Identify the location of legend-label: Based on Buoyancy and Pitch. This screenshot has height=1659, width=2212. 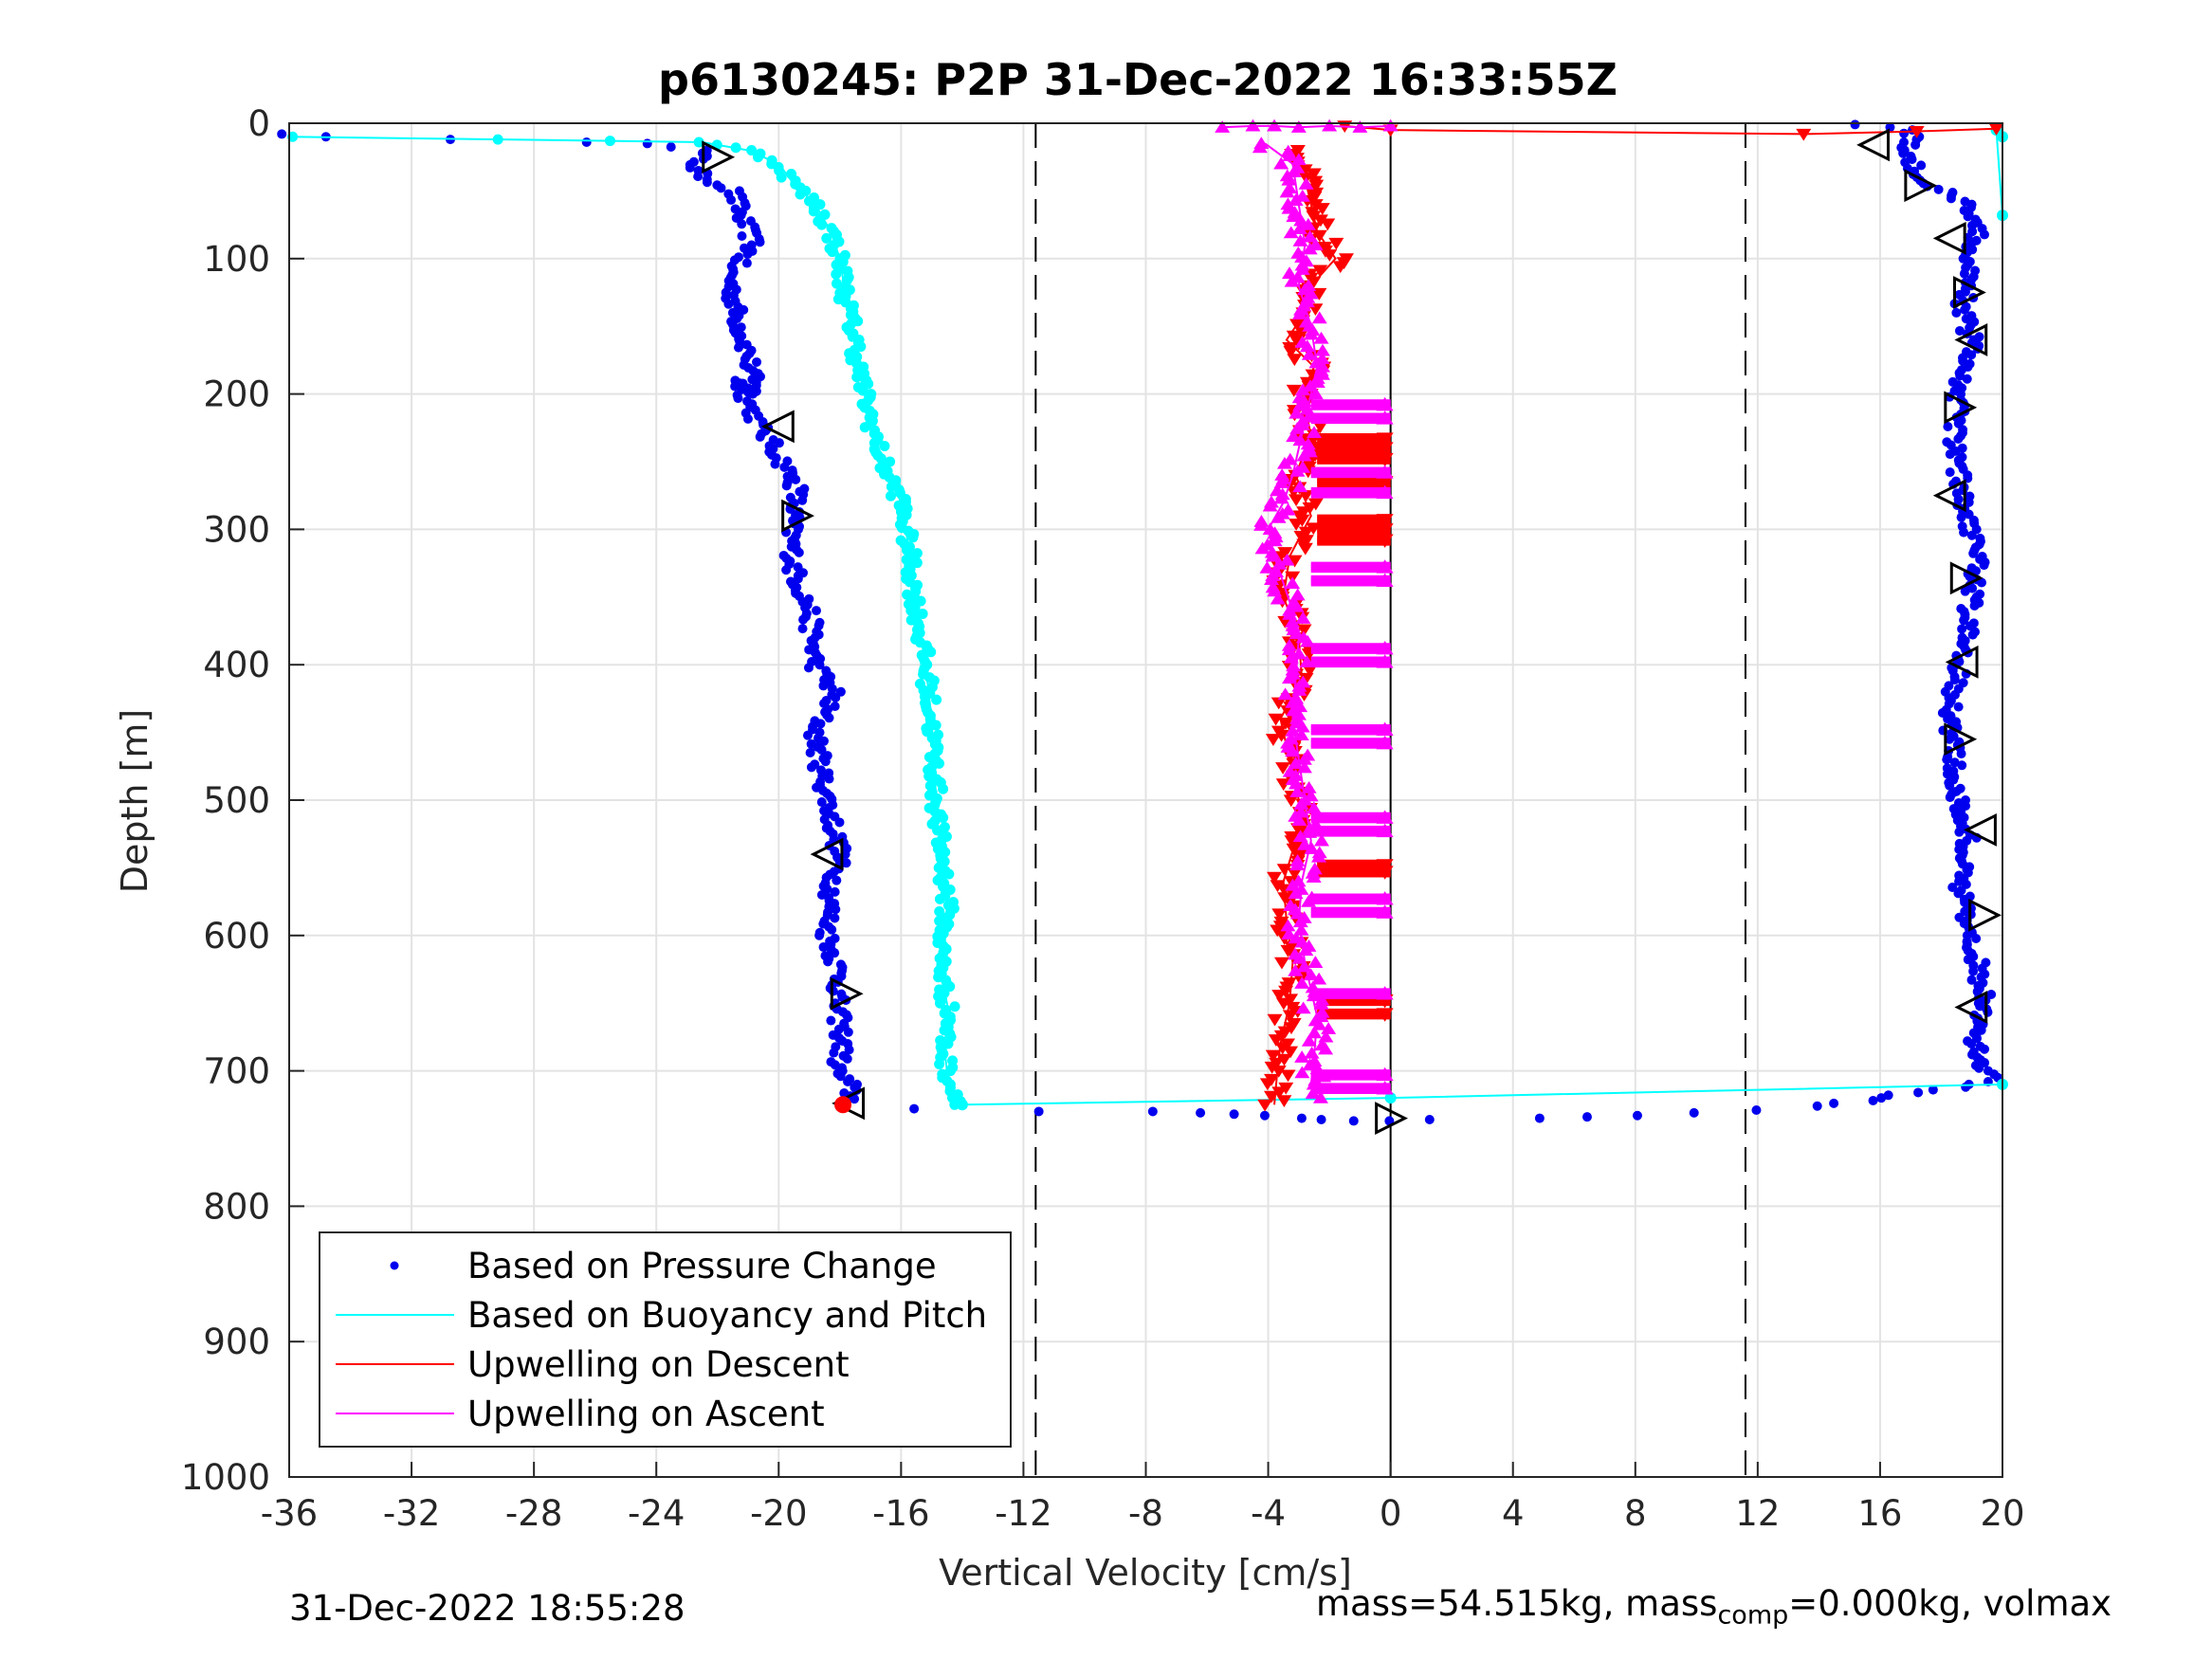
(727, 1315).